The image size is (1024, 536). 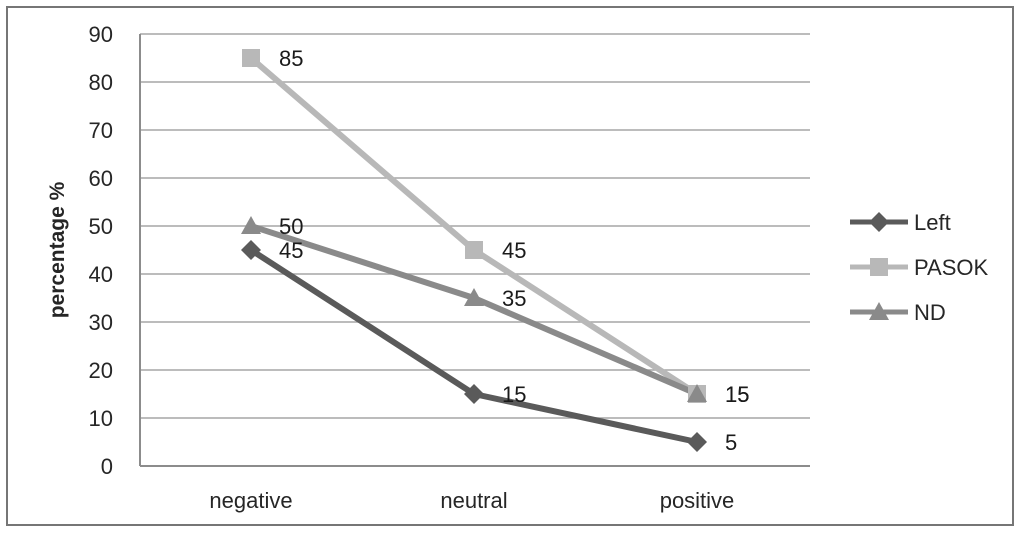 I want to click on y-tick-label: 90, so click(x=101, y=34).